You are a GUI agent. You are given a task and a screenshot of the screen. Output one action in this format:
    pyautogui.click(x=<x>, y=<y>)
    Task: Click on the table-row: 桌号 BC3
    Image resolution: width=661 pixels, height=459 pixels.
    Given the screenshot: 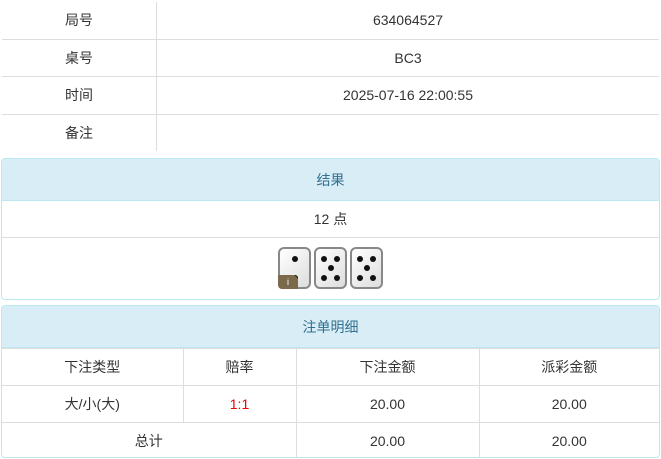 What is the action you would take?
    pyautogui.click(x=330, y=57)
    